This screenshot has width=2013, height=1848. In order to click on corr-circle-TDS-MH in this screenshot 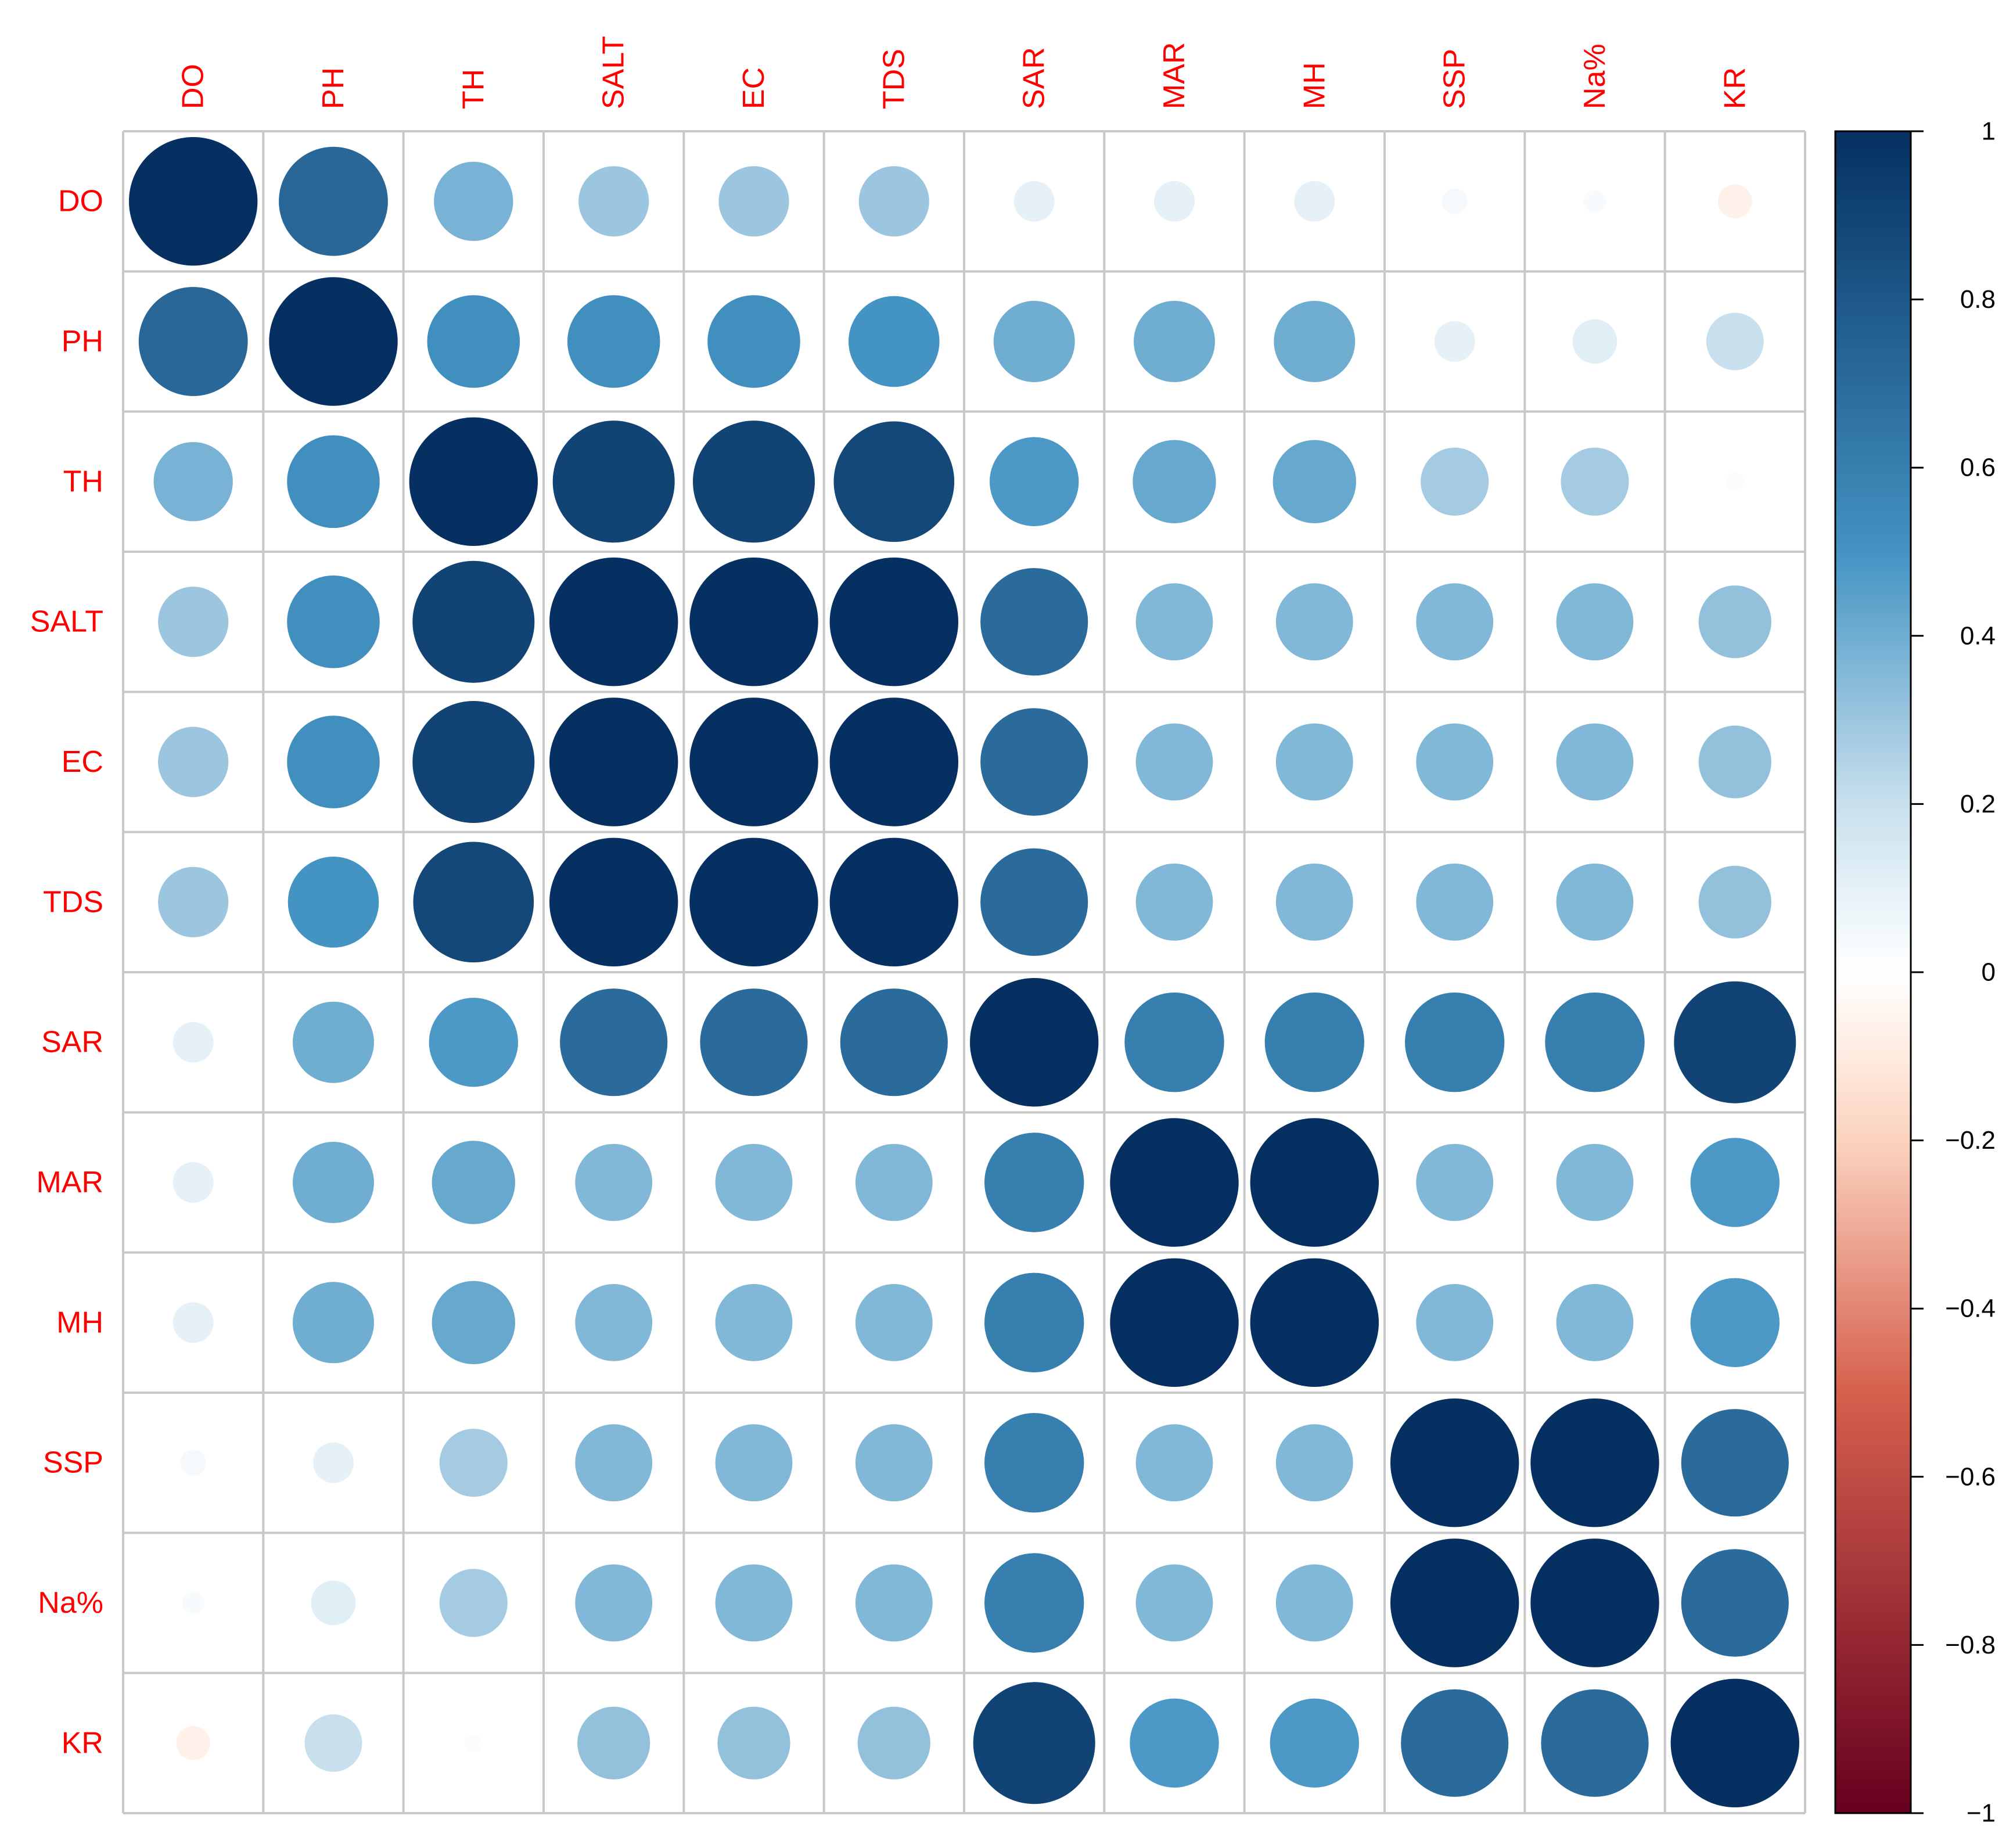, I will do `click(1314, 902)`.